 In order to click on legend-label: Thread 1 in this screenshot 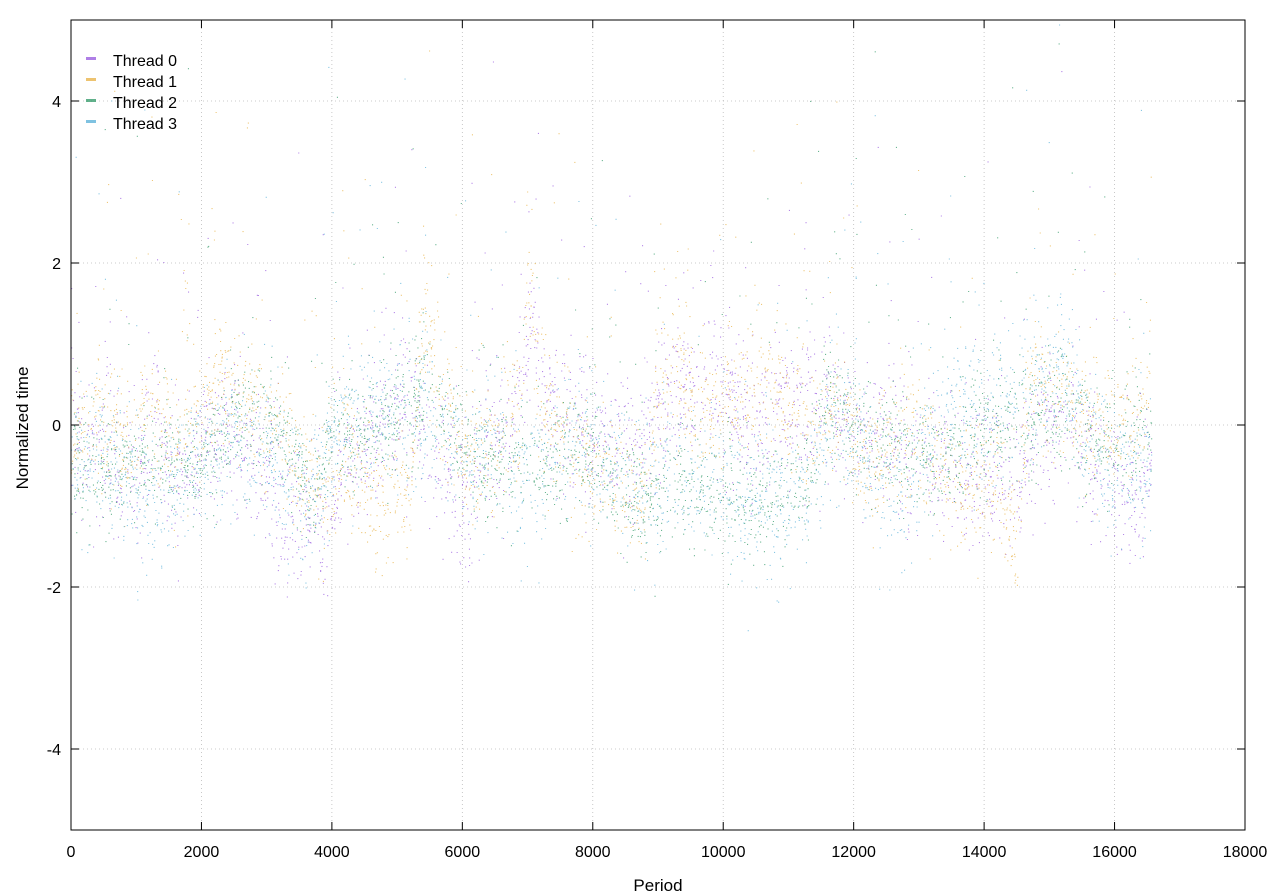, I will do `click(145, 82)`.